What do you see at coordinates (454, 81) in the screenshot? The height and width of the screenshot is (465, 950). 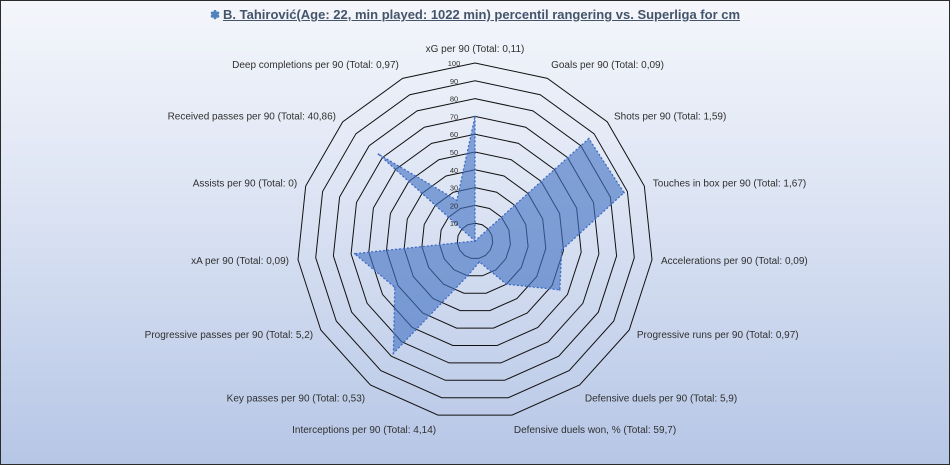 I see `tick-label-90: 90` at bounding box center [454, 81].